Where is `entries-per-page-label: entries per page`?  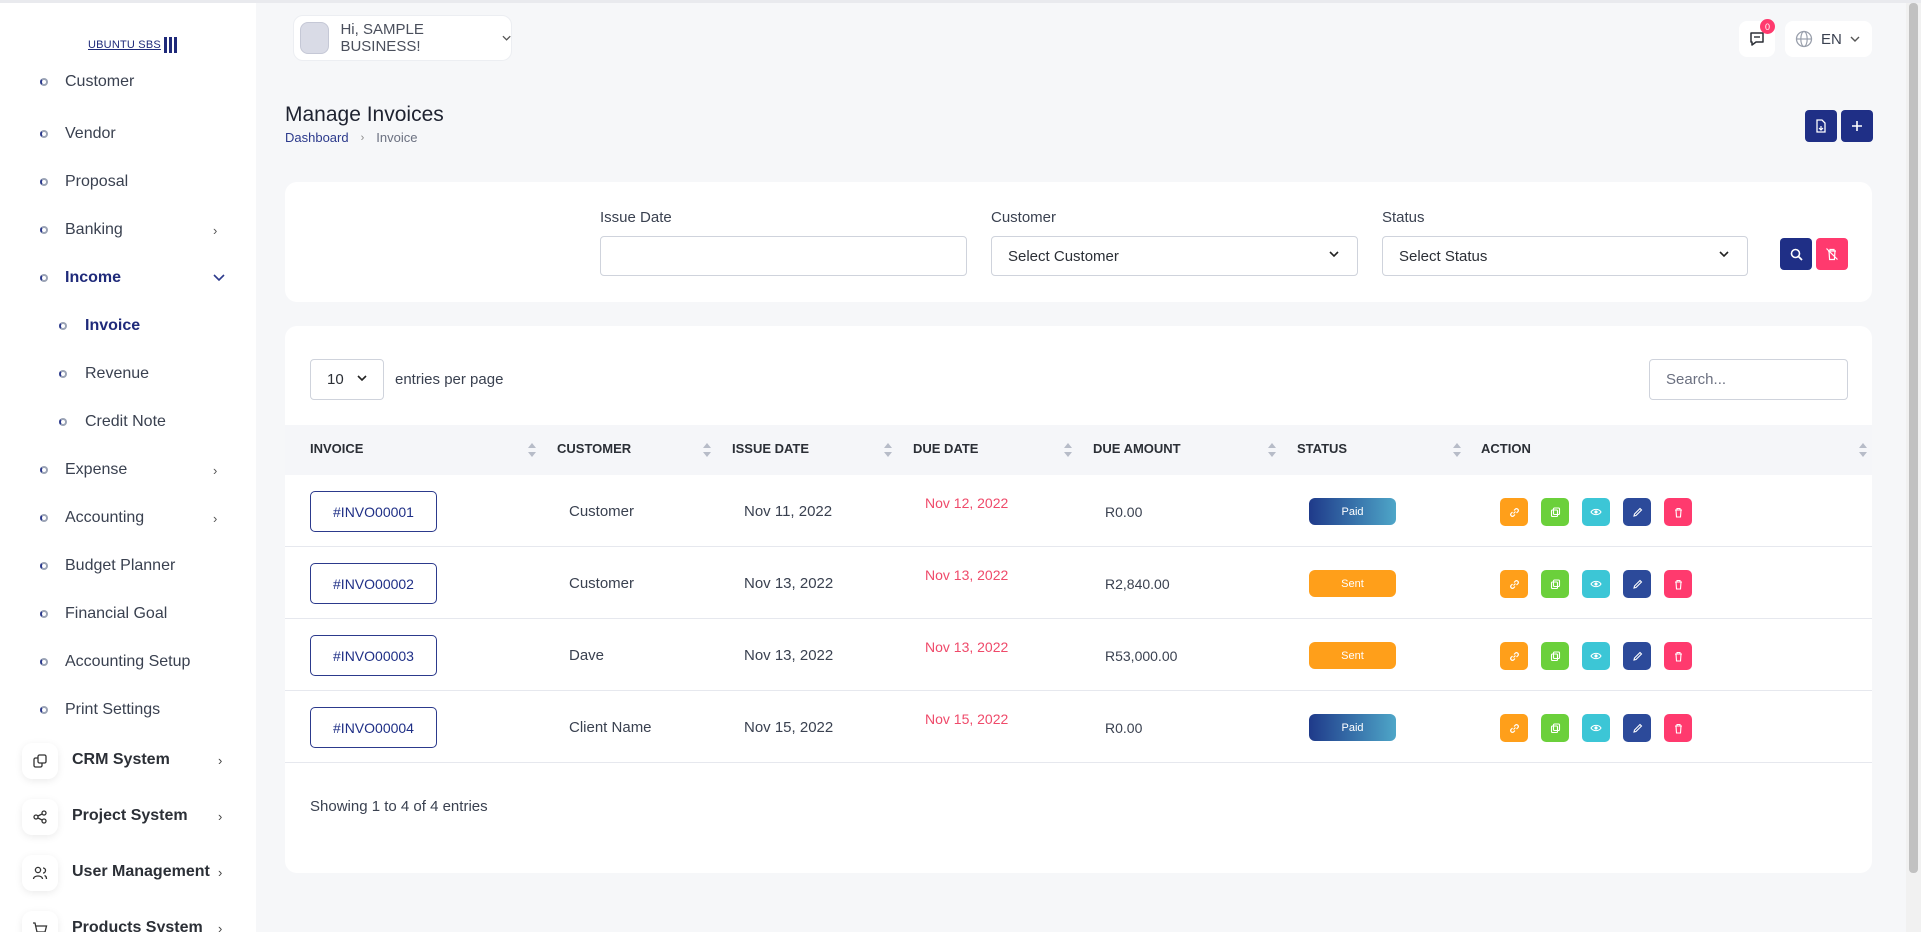
entries-per-page-label: entries per page is located at coordinates (449, 379).